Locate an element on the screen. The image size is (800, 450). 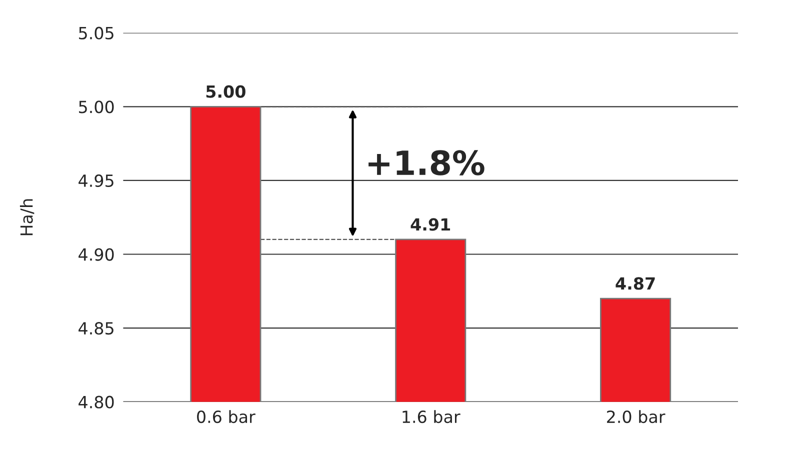
y-tick-label: 4.90 is located at coordinates (96, 254).